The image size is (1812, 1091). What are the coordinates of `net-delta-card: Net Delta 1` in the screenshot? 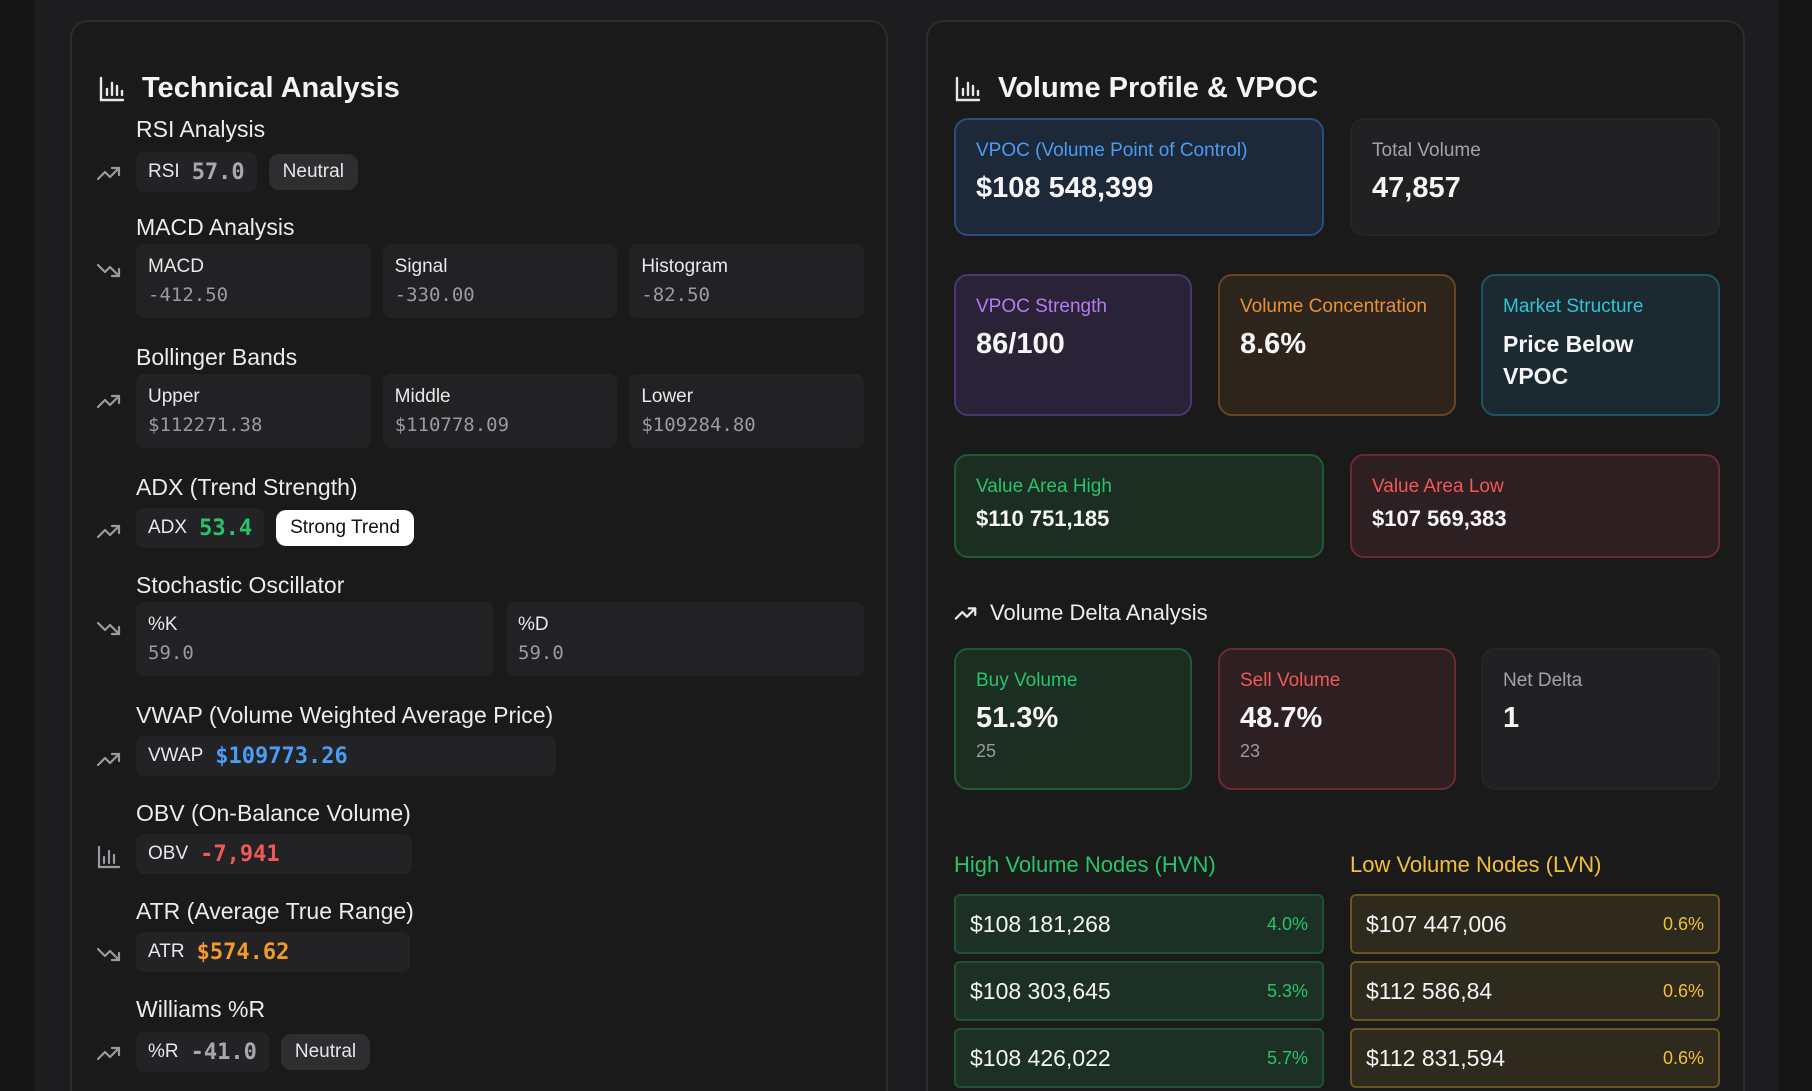 It's located at (1600, 719).